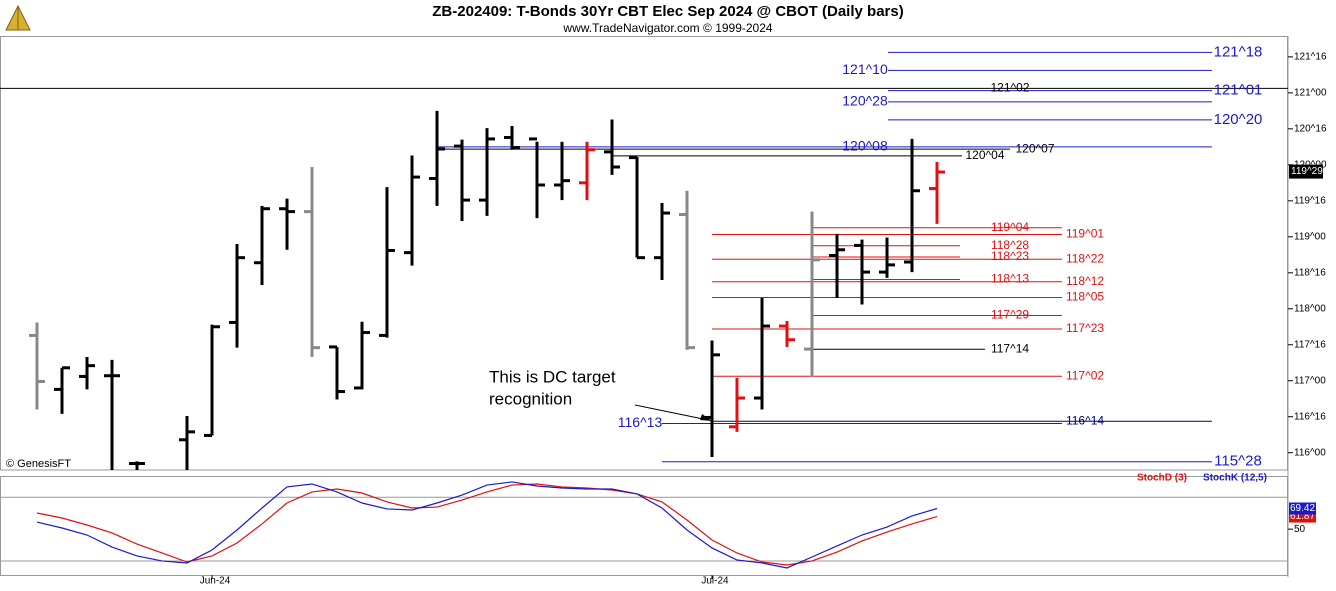 The image size is (1336, 591). Describe the element at coordinates (640, 422) in the screenshot. I see `level-label: 116^13` at that location.